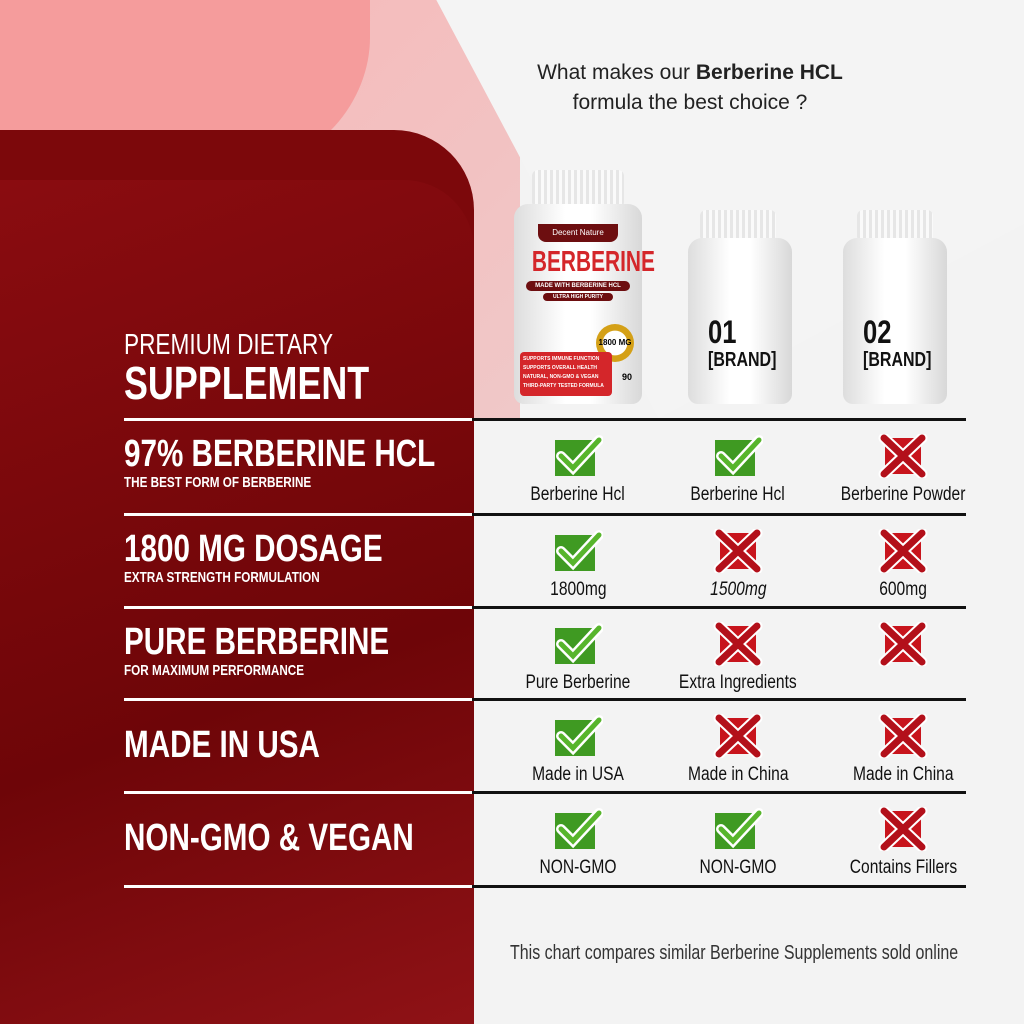 Image resolution: width=1024 pixels, height=1024 pixels. What do you see at coordinates (218, 482) in the screenshot?
I see `row-subtitle: THE BEST FORM OF BERBERINE` at bounding box center [218, 482].